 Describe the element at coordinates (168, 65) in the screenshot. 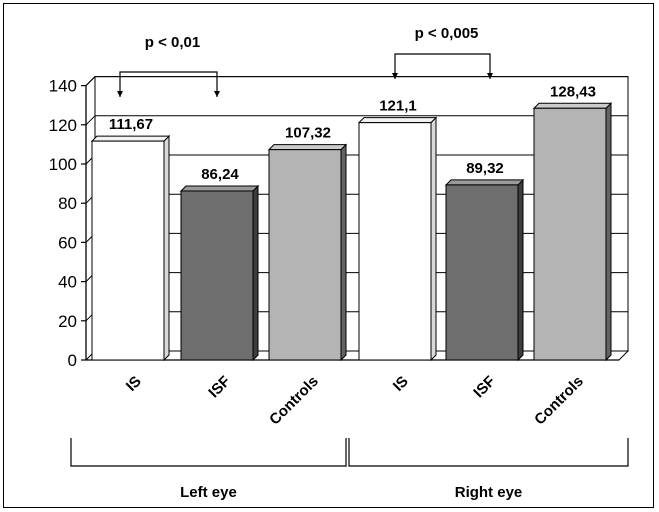

I see `significance-bracket: p < 0,01` at that location.